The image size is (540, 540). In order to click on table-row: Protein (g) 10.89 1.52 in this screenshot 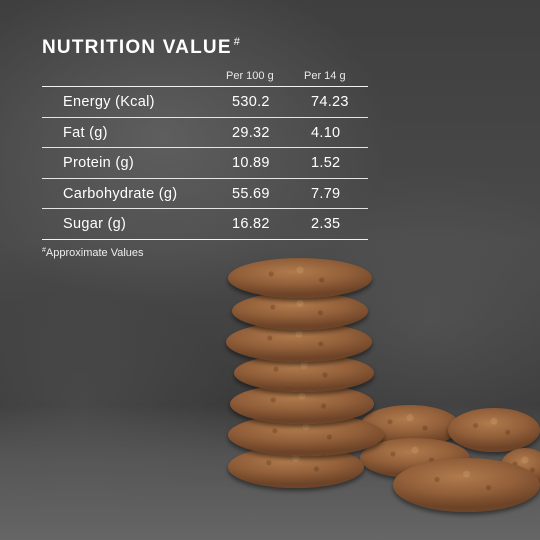, I will do `click(205, 162)`.